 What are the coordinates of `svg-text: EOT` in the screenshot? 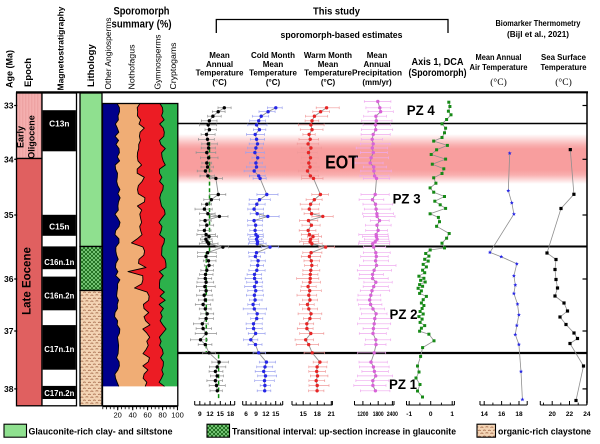 It's located at (341, 162).